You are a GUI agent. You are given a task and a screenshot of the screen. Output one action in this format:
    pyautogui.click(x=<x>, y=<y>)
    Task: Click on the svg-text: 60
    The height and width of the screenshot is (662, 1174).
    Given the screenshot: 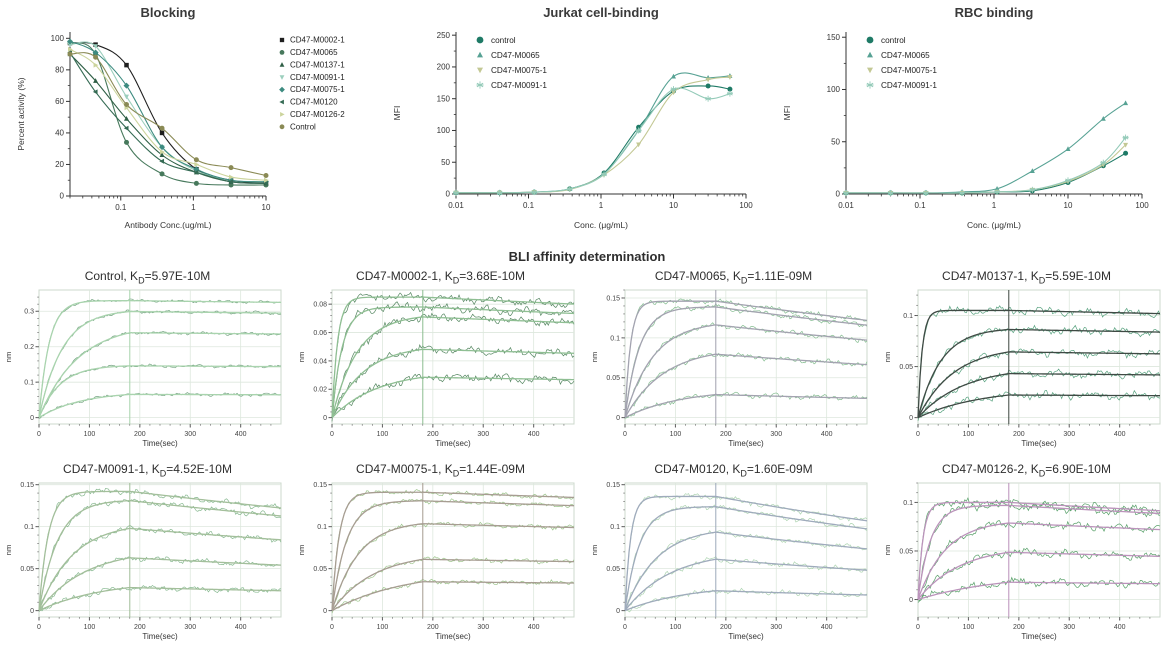 What is the action you would take?
    pyautogui.click(x=59, y=101)
    